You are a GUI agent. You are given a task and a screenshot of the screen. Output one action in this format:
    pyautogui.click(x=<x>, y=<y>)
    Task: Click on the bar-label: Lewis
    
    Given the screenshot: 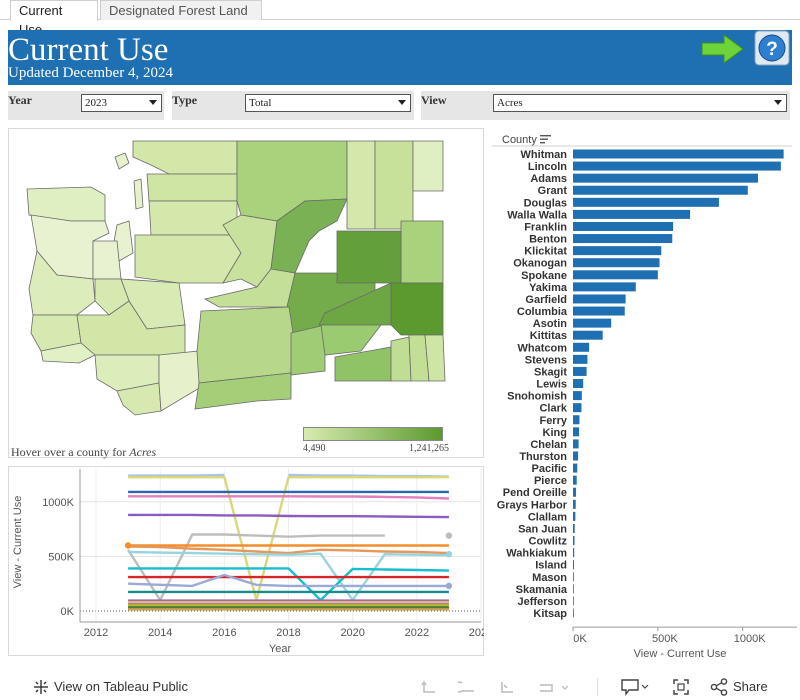 What is the action you would take?
    pyautogui.click(x=551, y=385)
    